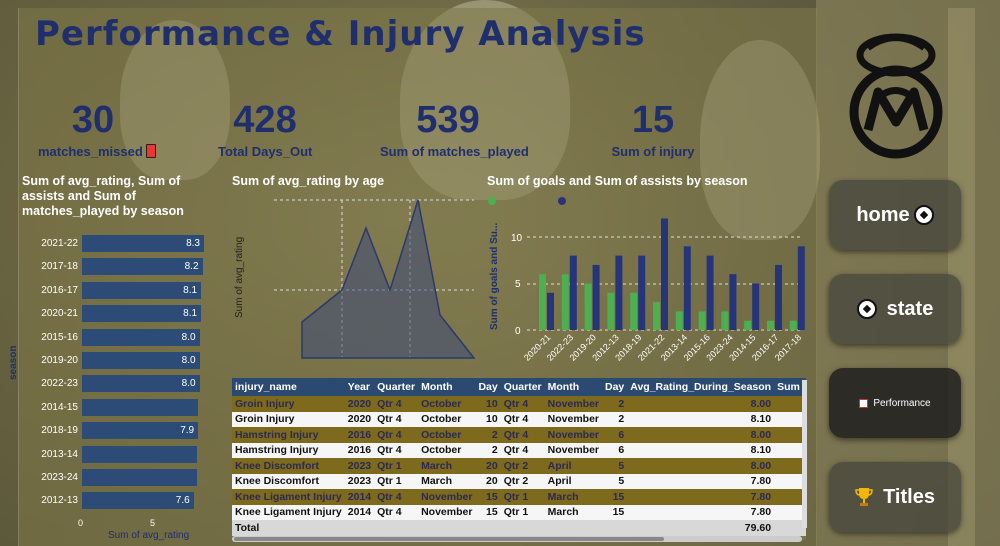 This screenshot has height=546, width=1000. Describe the element at coordinates (615, 435) in the screenshot. I see `table-cell: 6` at that location.